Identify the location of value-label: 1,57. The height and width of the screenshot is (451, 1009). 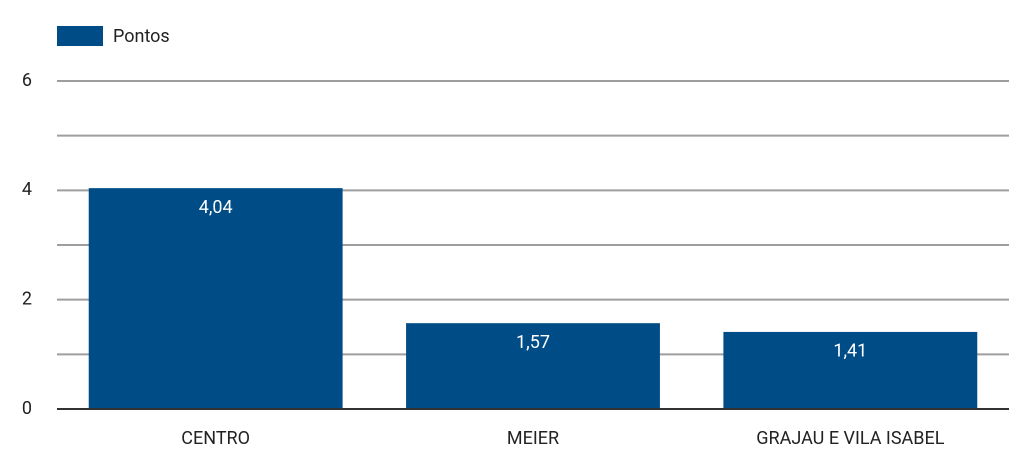
(533, 342).